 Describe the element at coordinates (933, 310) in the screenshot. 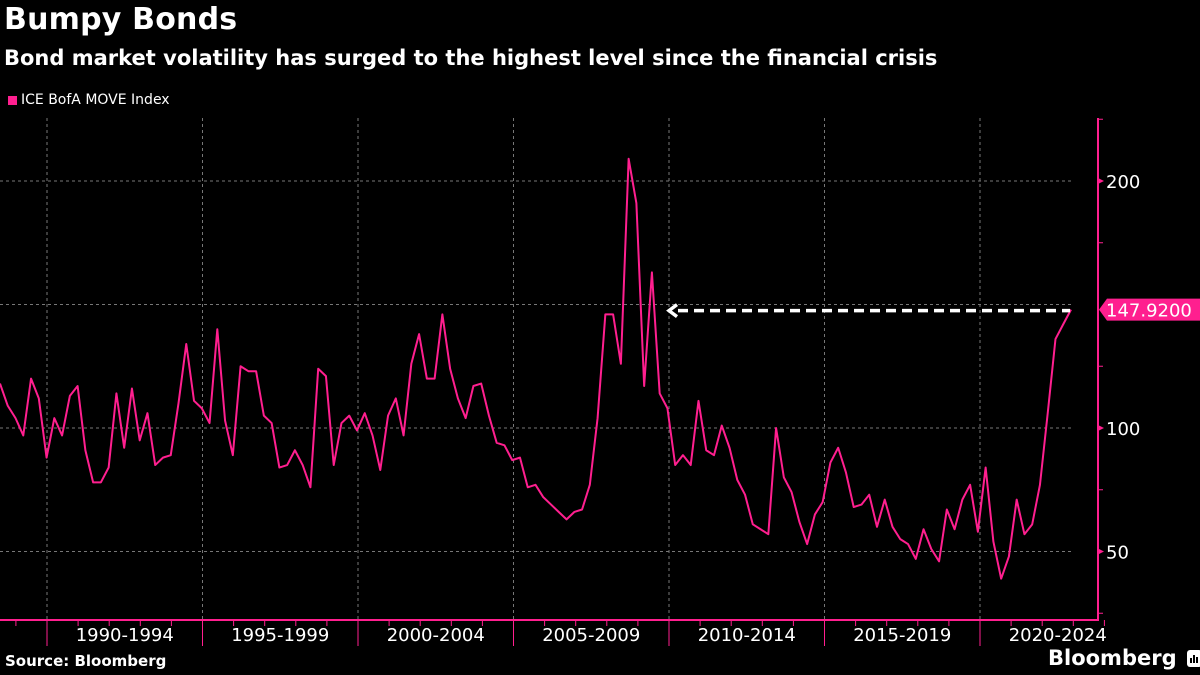

I see `annotations: 147.9200` at that location.